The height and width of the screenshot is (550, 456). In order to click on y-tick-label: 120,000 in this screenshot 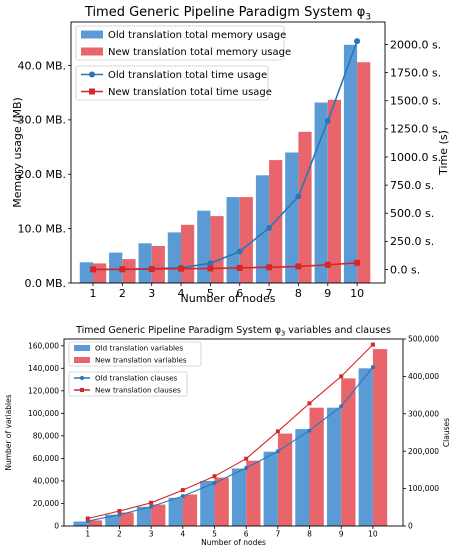, I will do `click(43, 390)`.